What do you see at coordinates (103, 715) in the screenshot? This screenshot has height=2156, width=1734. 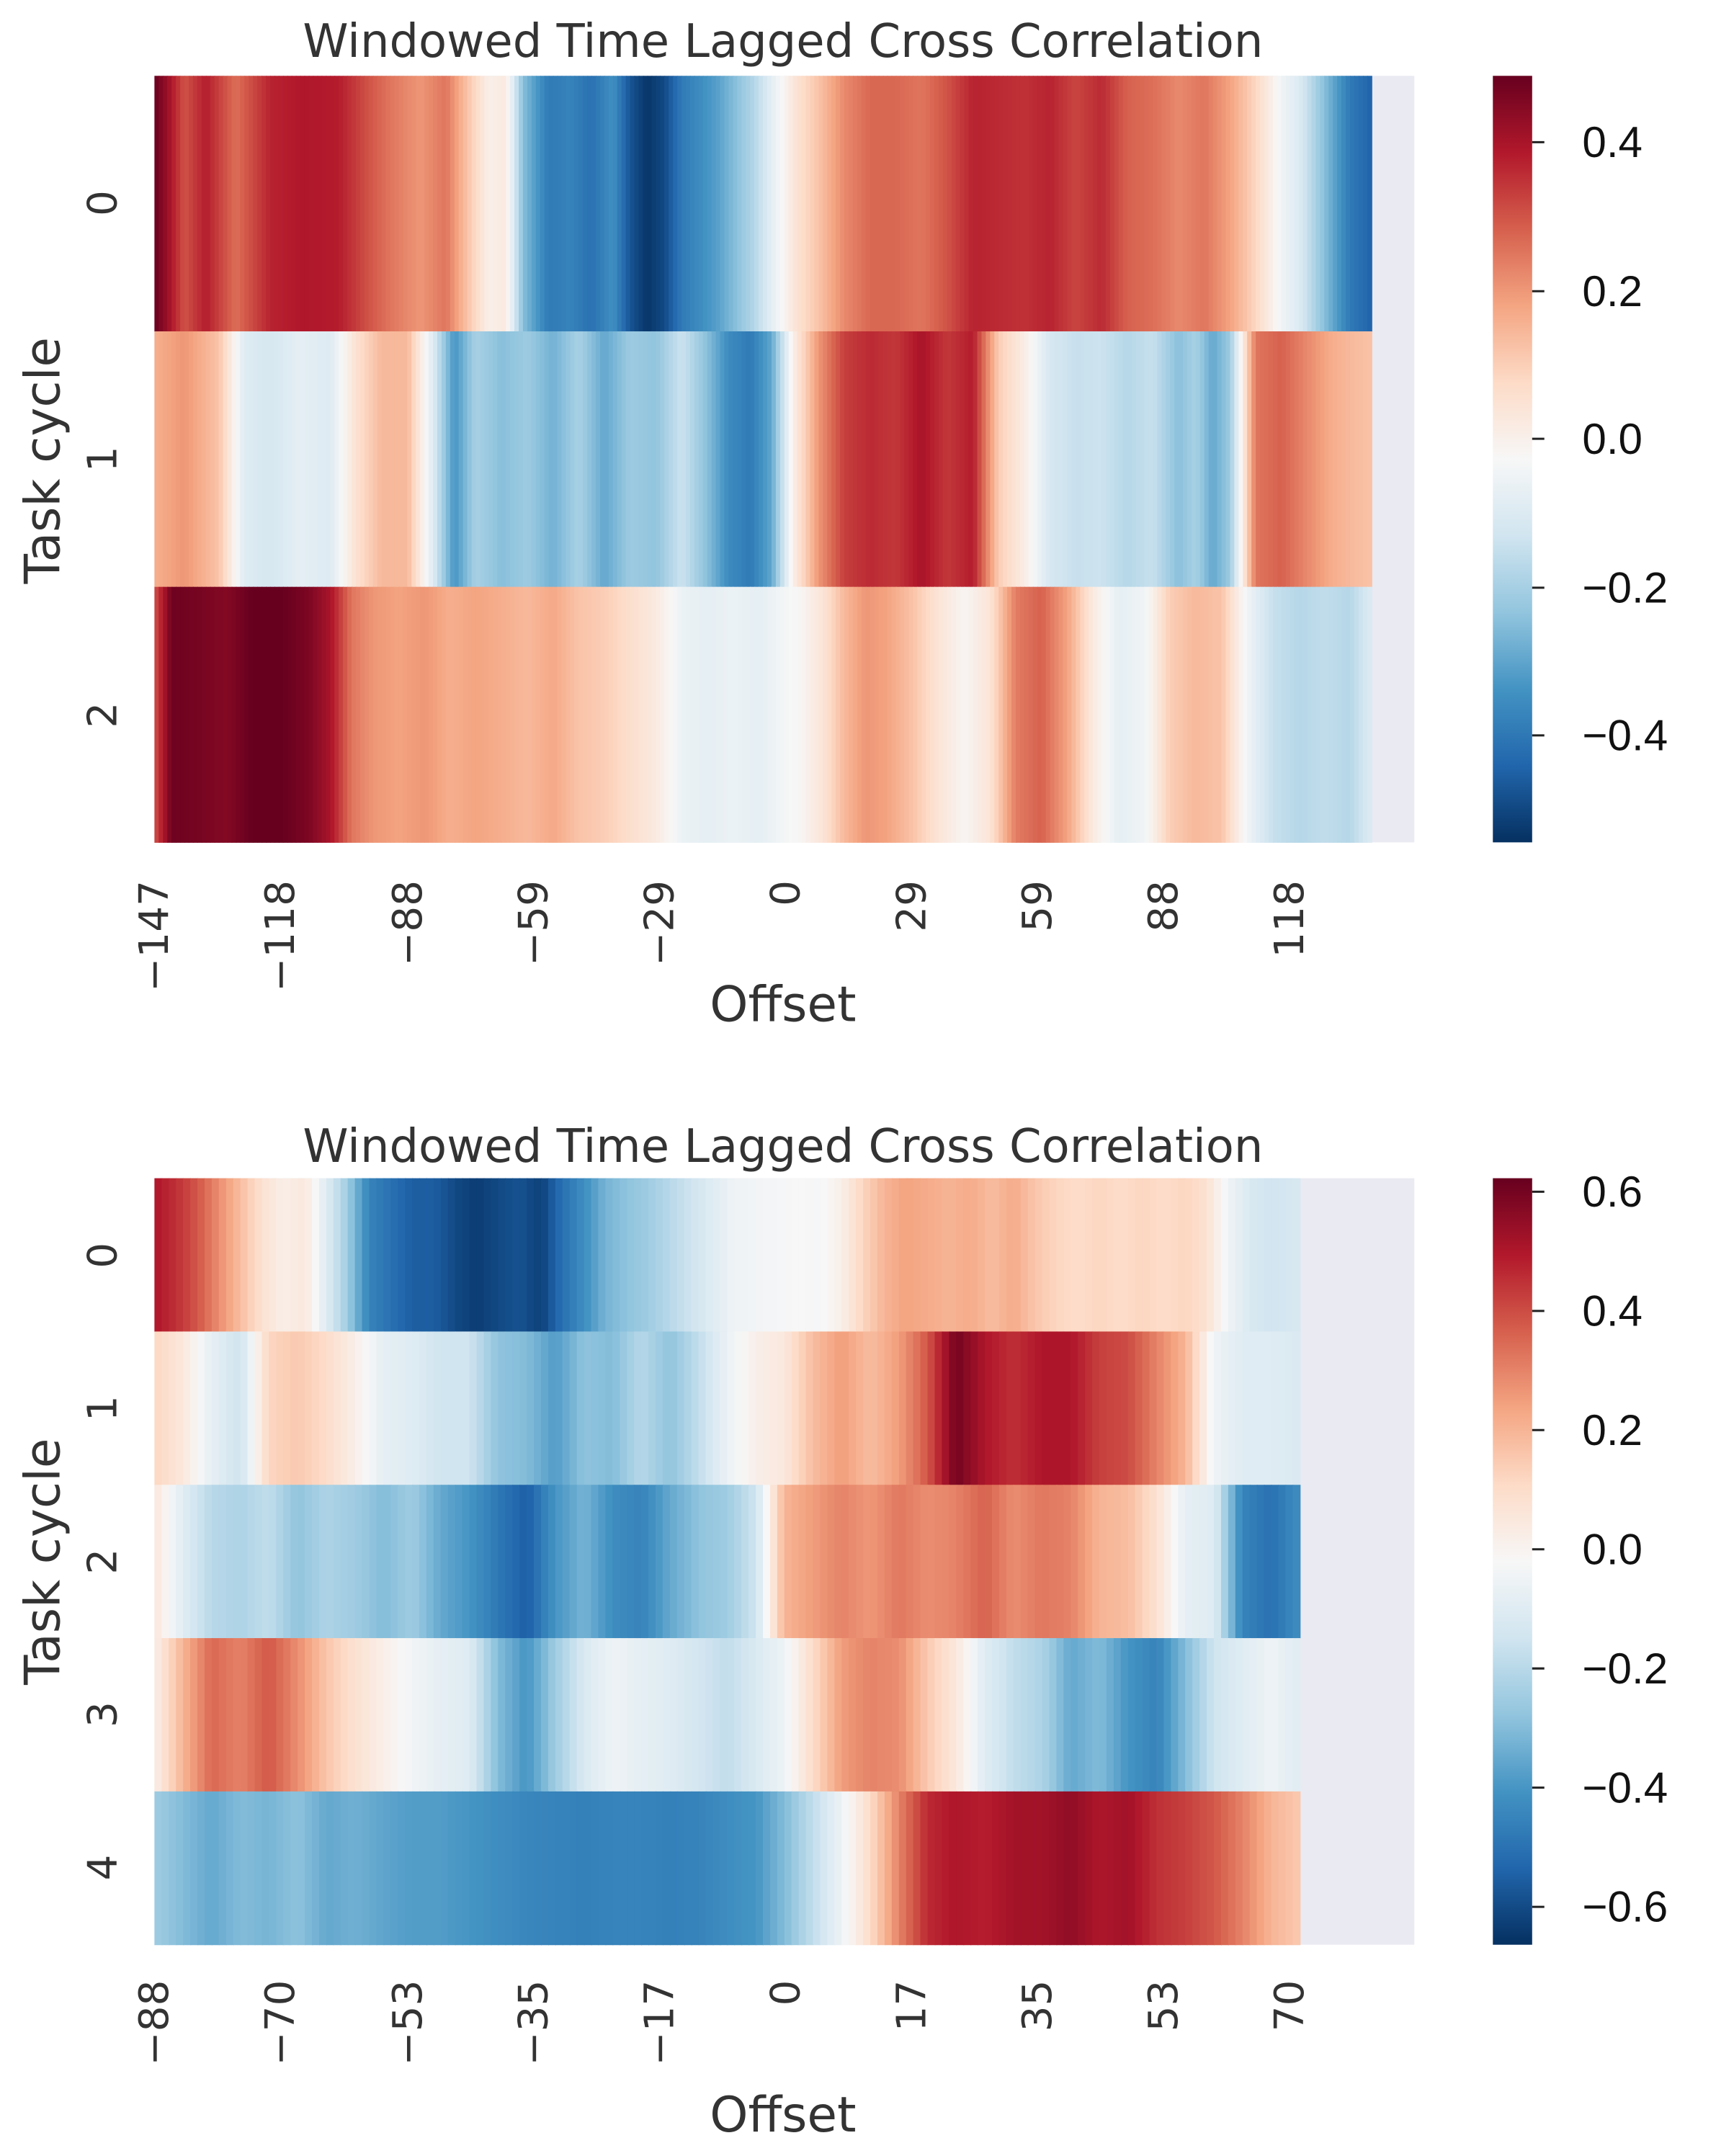 I see `chart-top-y-tick-2: 2` at bounding box center [103, 715].